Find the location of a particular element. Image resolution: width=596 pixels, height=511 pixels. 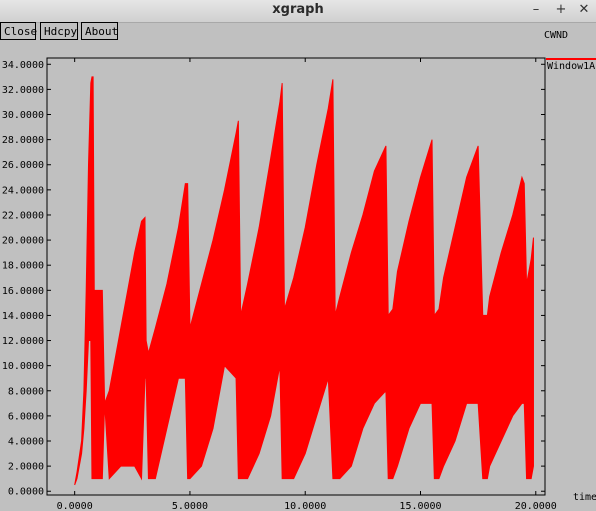

minimize-icon: – is located at coordinates (536, 9).